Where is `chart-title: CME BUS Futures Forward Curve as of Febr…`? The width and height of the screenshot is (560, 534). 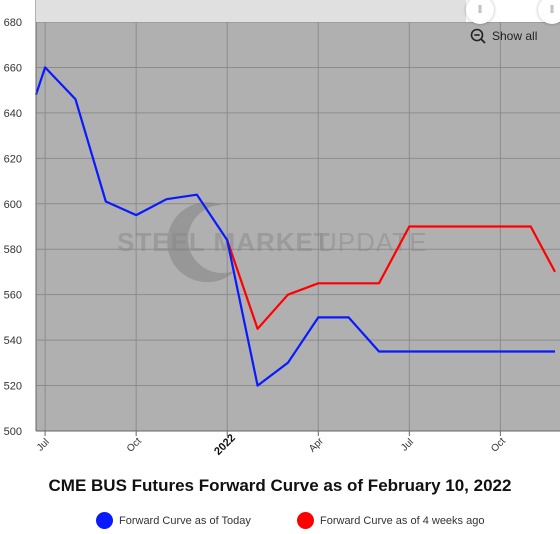
chart-title: CME BUS Futures Forward Curve as of Febr… is located at coordinates (280, 485).